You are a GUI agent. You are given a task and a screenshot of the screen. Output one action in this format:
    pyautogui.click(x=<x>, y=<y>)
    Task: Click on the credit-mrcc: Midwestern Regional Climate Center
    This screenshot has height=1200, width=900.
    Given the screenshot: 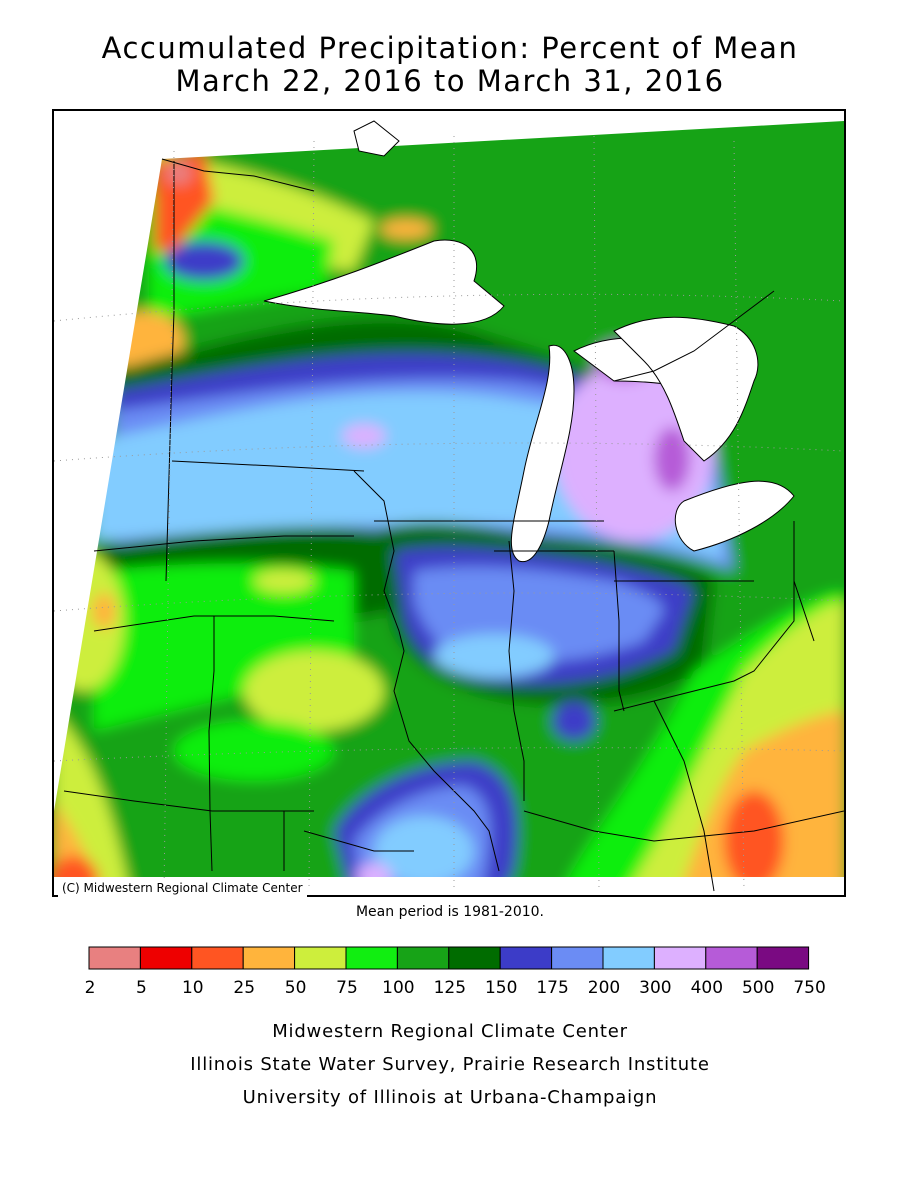 What is the action you would take?
    pyautogui.click(x=450, y=1031)
    